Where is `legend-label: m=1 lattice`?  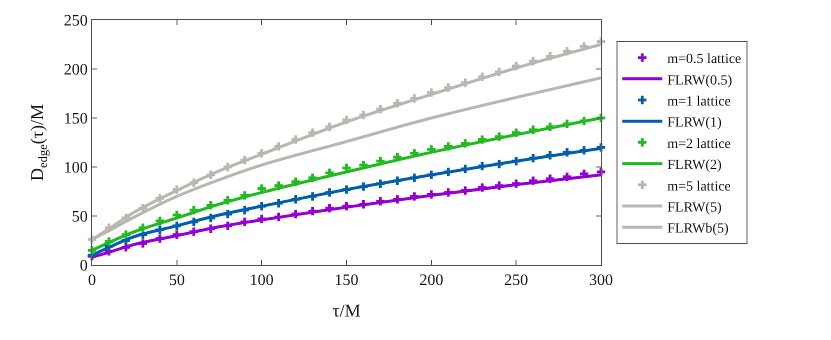
legend-label: m=1 lattice is located at coordinates (699, 102).